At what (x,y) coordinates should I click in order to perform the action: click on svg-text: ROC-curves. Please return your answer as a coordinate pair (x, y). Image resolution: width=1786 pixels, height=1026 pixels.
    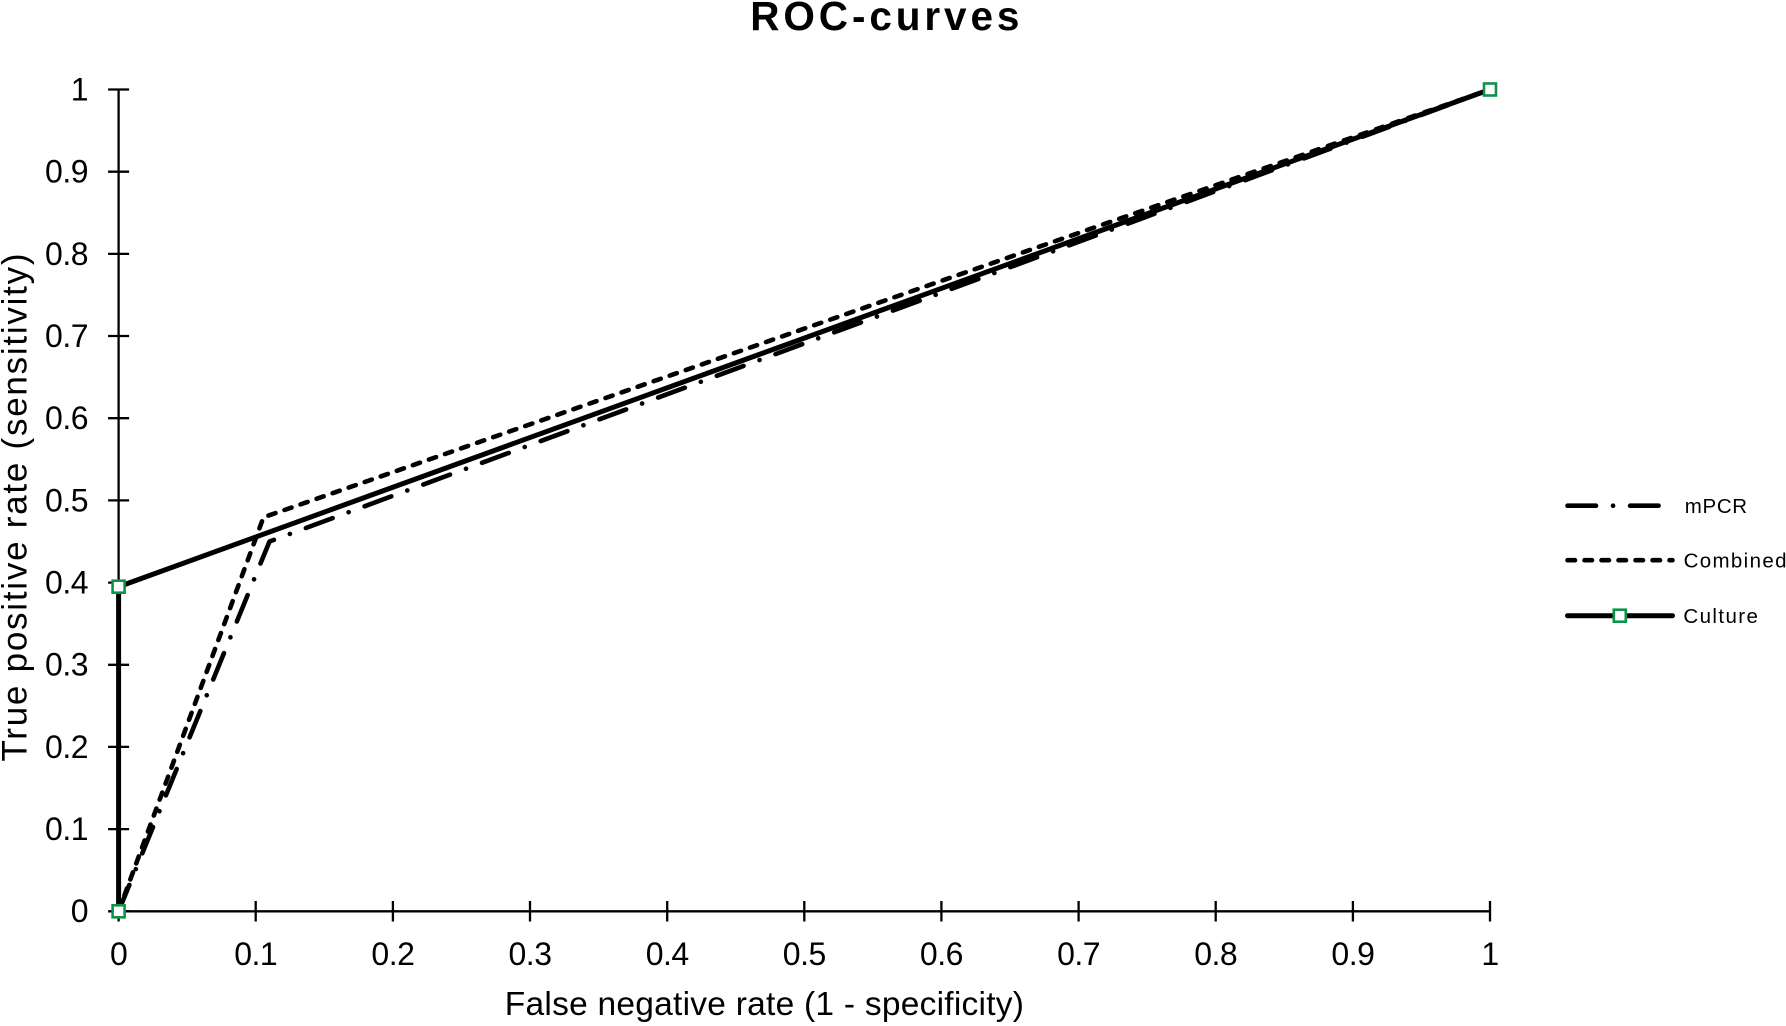
    Looking at the image, I should click on (886, 19).